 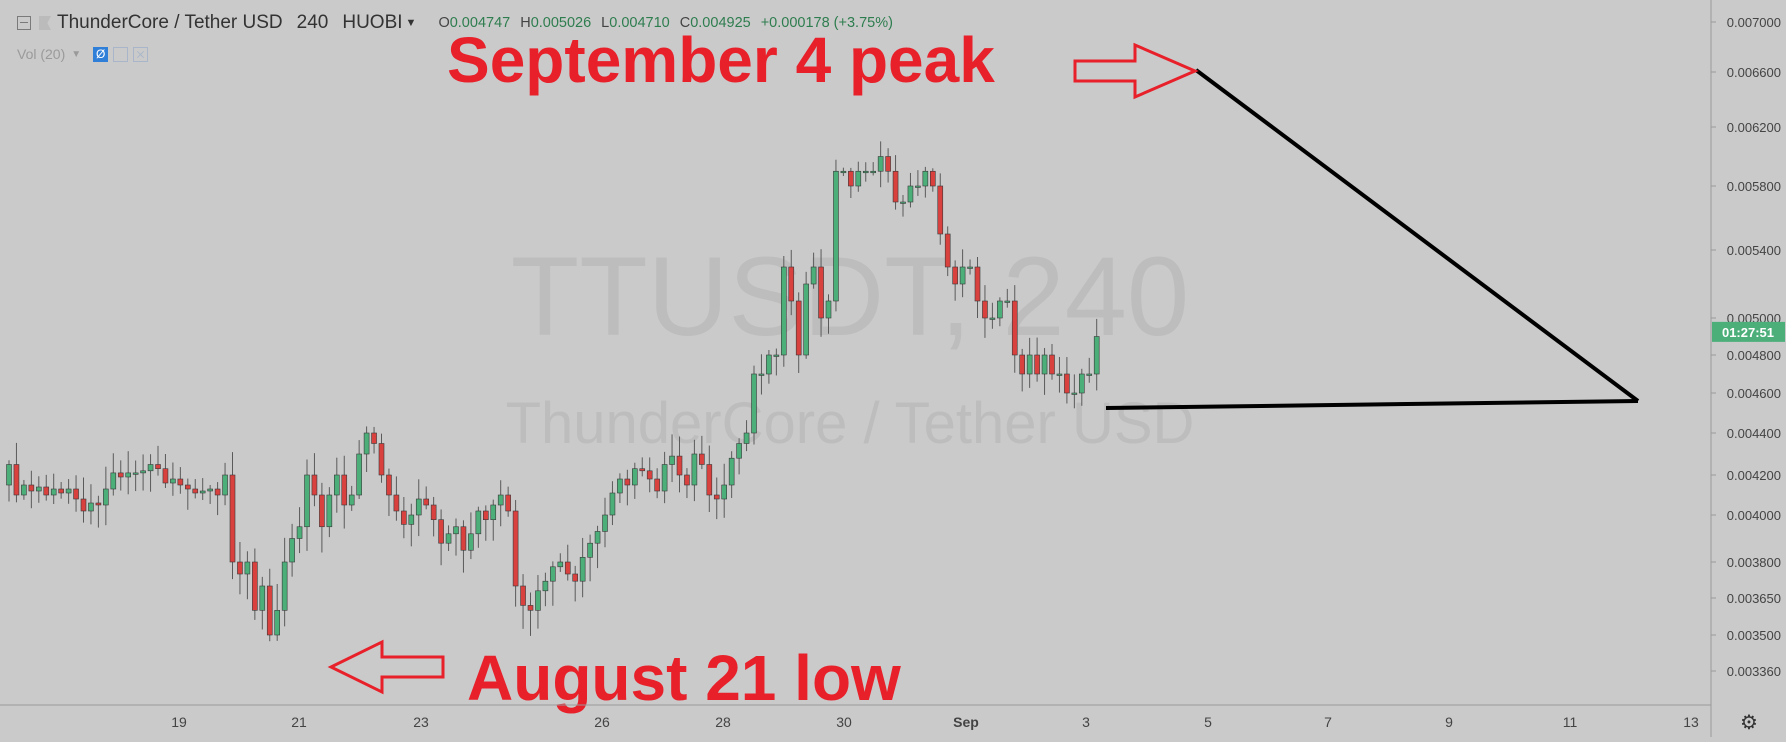 I want to click on gear-icon: ⚙, so click(x=1749, y=723).